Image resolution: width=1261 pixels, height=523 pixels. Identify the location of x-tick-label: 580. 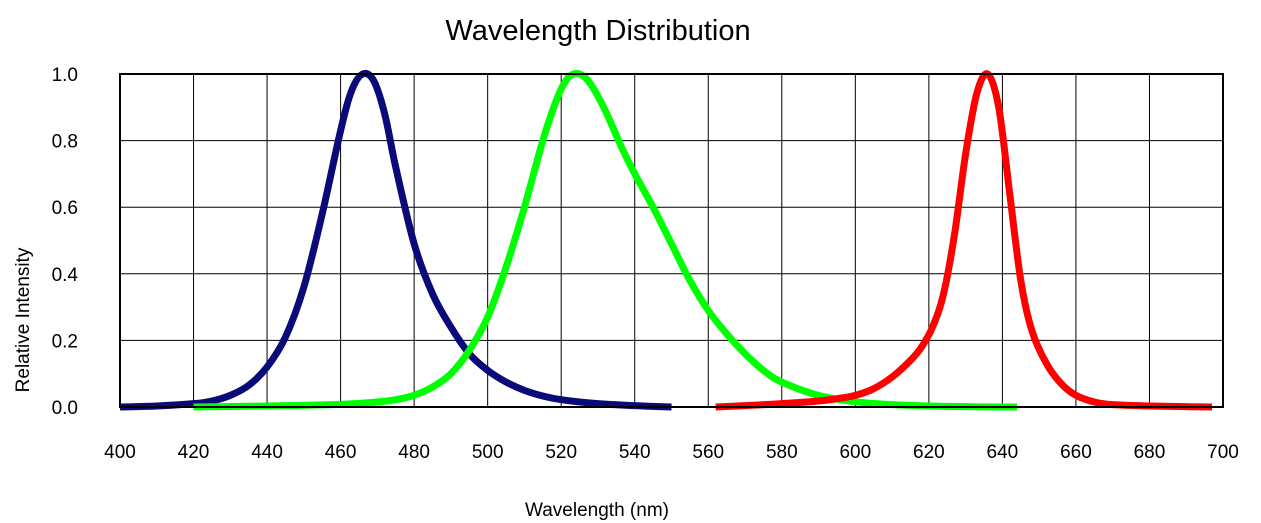
(782, 452).